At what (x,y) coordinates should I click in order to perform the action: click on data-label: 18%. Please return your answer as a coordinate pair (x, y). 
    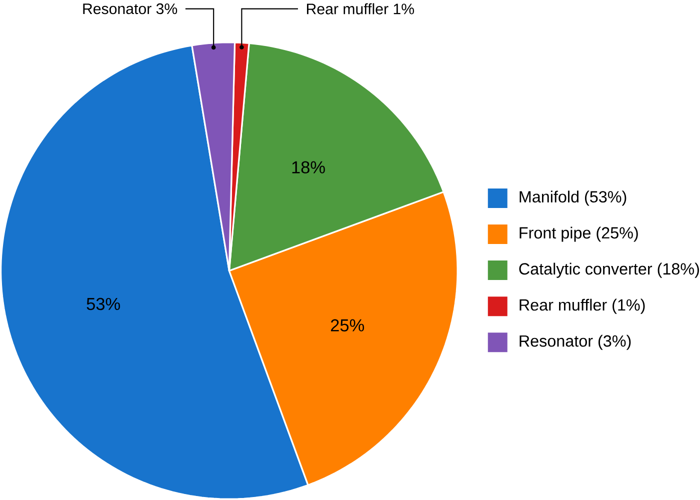
    Looking at the image, I should click on (308, 167).